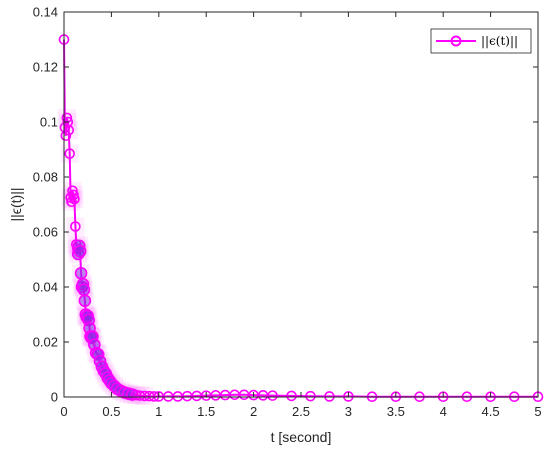 The image size is (550, 452). I want to click on y-axis-label: ||ϵ(t)||, so click(16, 205).